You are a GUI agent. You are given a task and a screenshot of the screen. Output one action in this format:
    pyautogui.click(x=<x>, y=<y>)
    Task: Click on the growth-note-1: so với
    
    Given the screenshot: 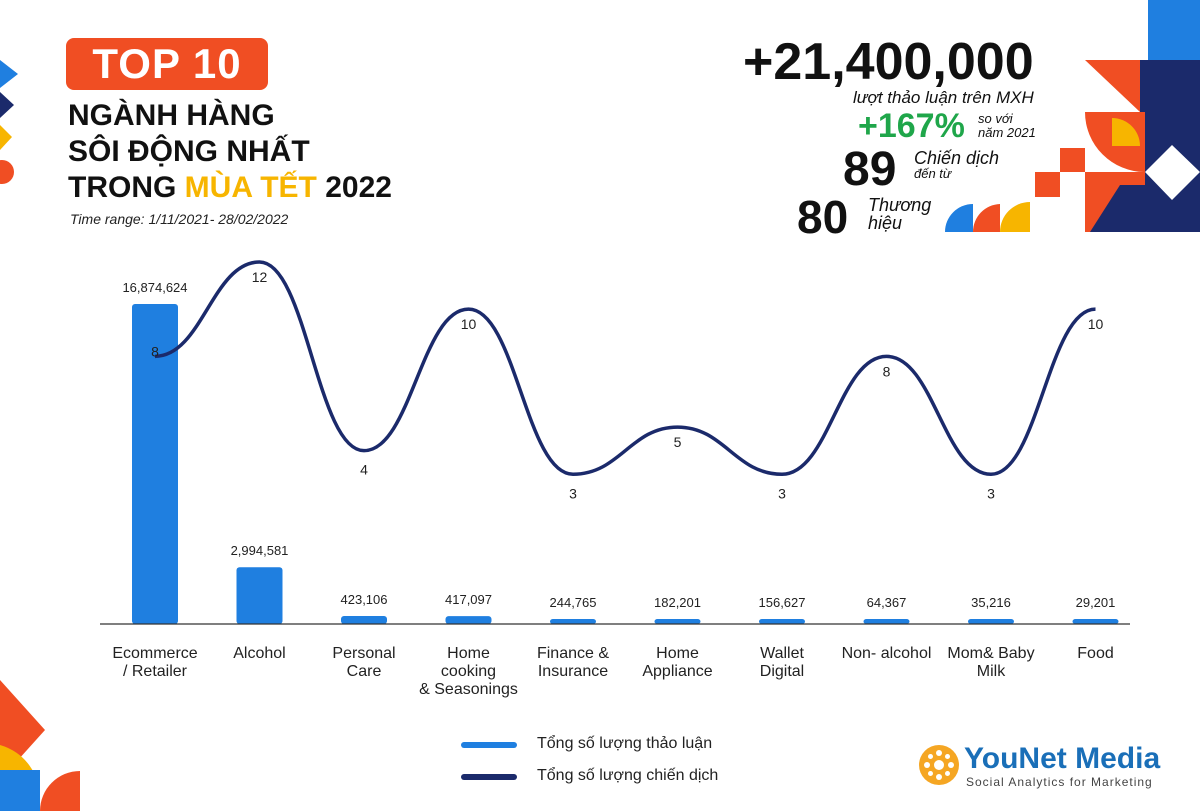 What is the action you would take?
    pyautogui.click(x=995, y=118)
    